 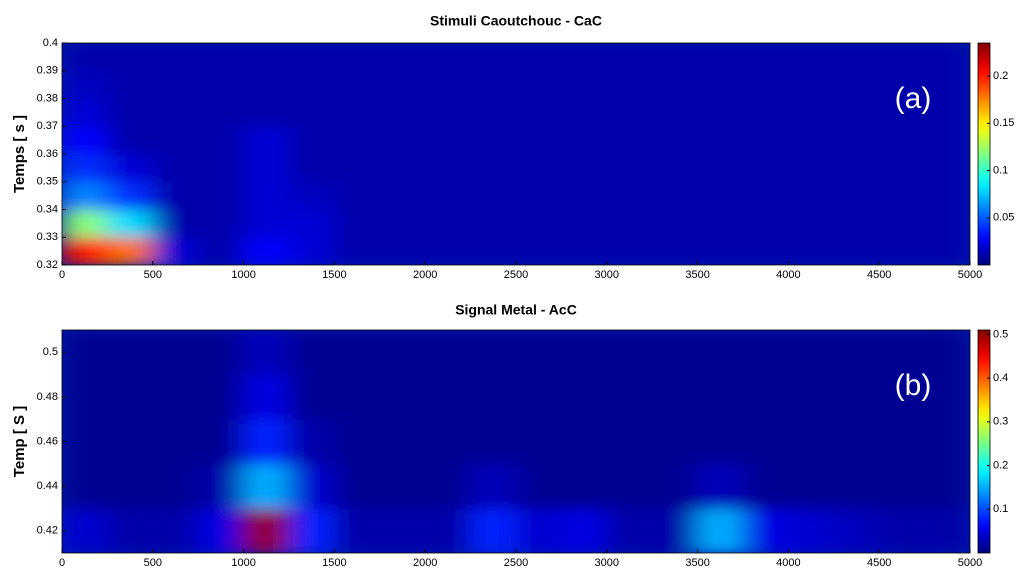 I want to click on colorbar-tick-label: 0.4, so click(x=1000, y=378).